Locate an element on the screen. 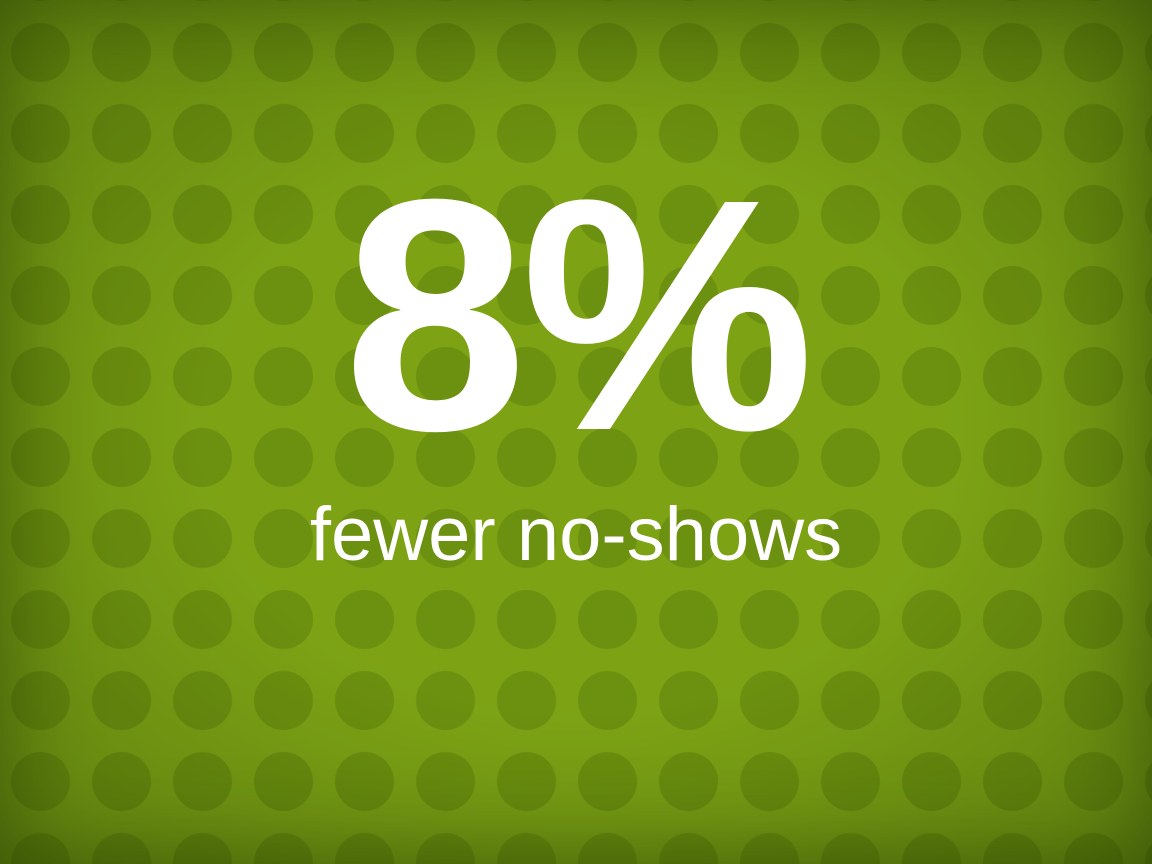  statistic-caption: fewer no-shows is located at coordinates (576, 534).